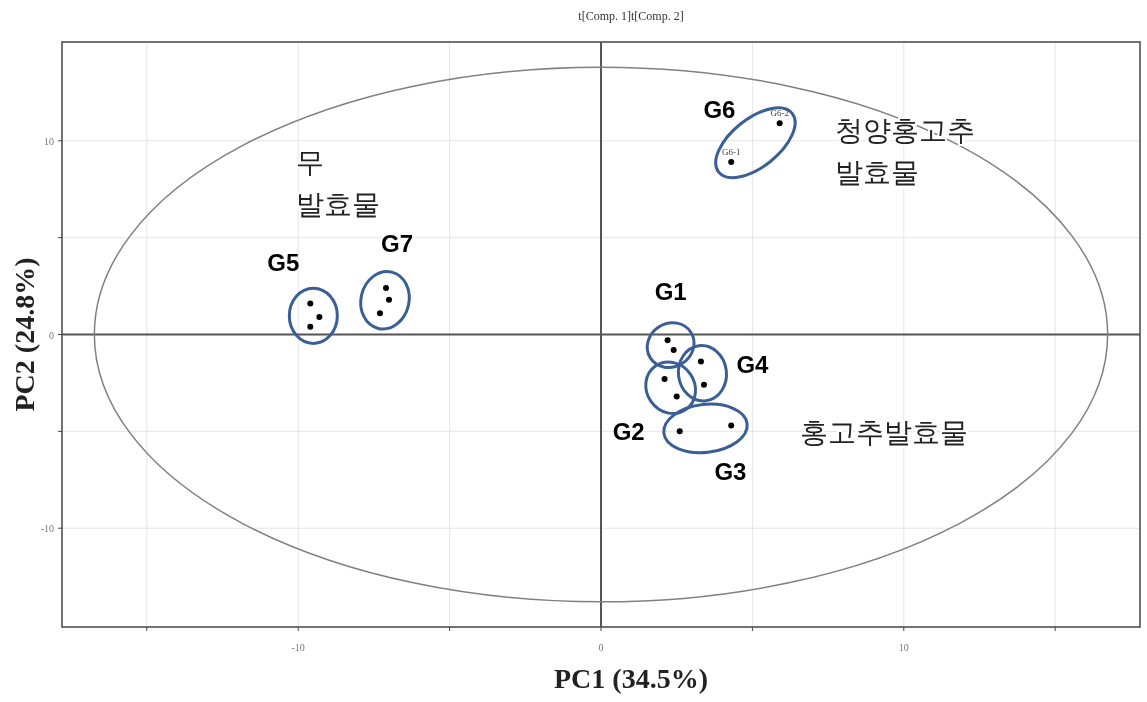  I want to click on y-axis-title: PC2 (24.8%), so click(24, 334).